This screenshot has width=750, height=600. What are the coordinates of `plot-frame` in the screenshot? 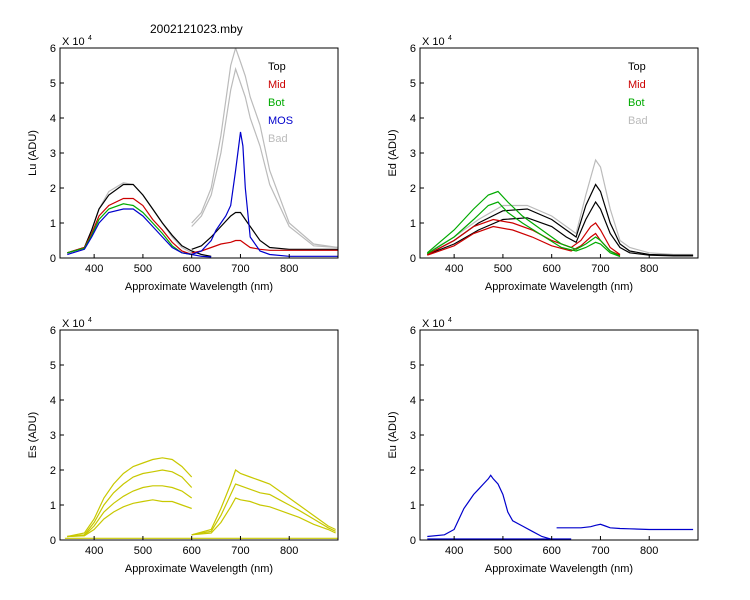 It's located at (559, 435).